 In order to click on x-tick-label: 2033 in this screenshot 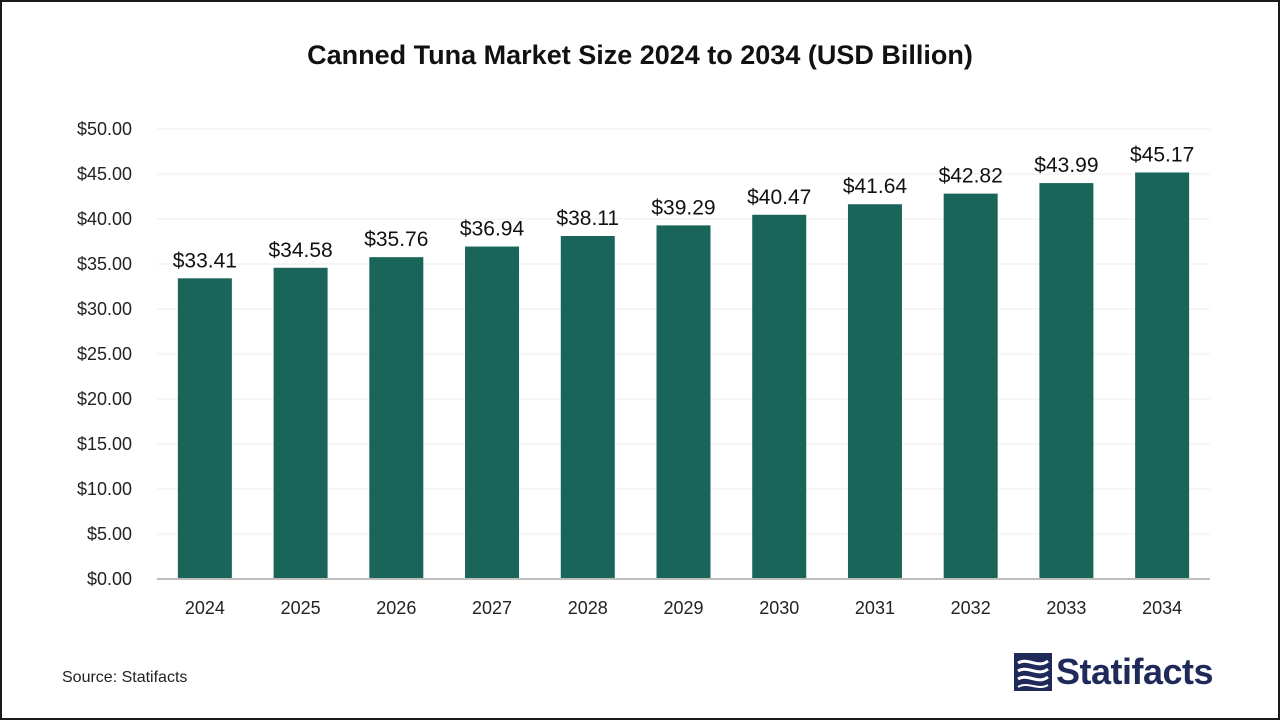, I will do `click(1066, 608)`.